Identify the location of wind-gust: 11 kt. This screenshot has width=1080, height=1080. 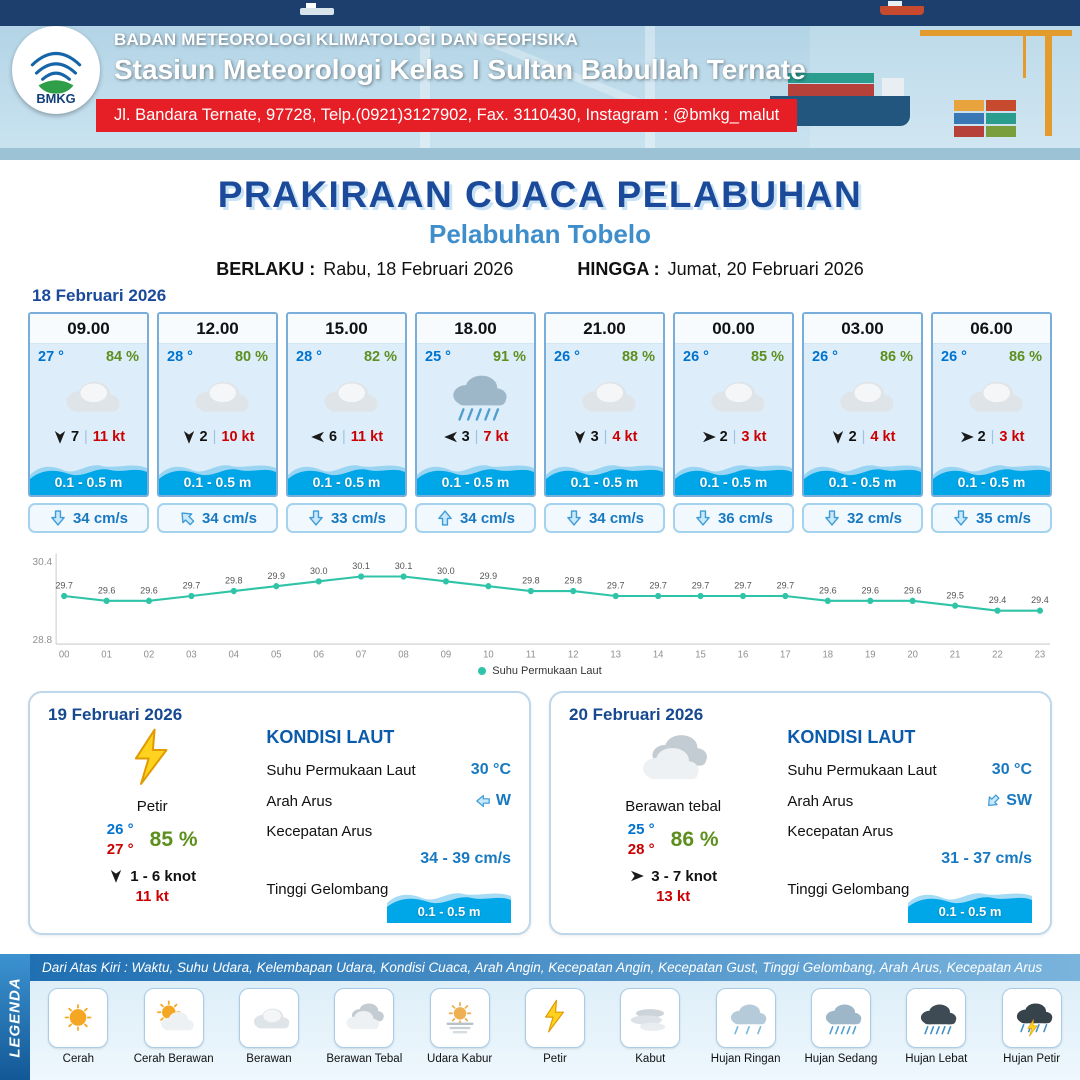
(152, 896).